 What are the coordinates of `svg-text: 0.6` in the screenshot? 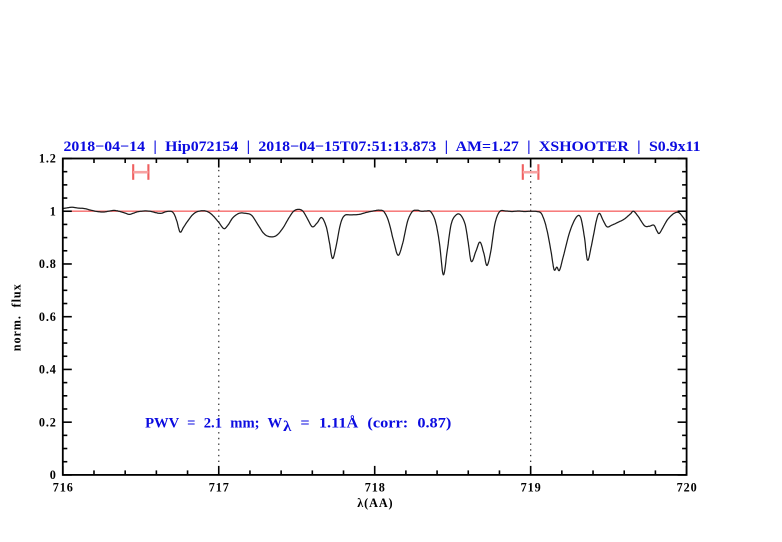 It's located at (48, 317).